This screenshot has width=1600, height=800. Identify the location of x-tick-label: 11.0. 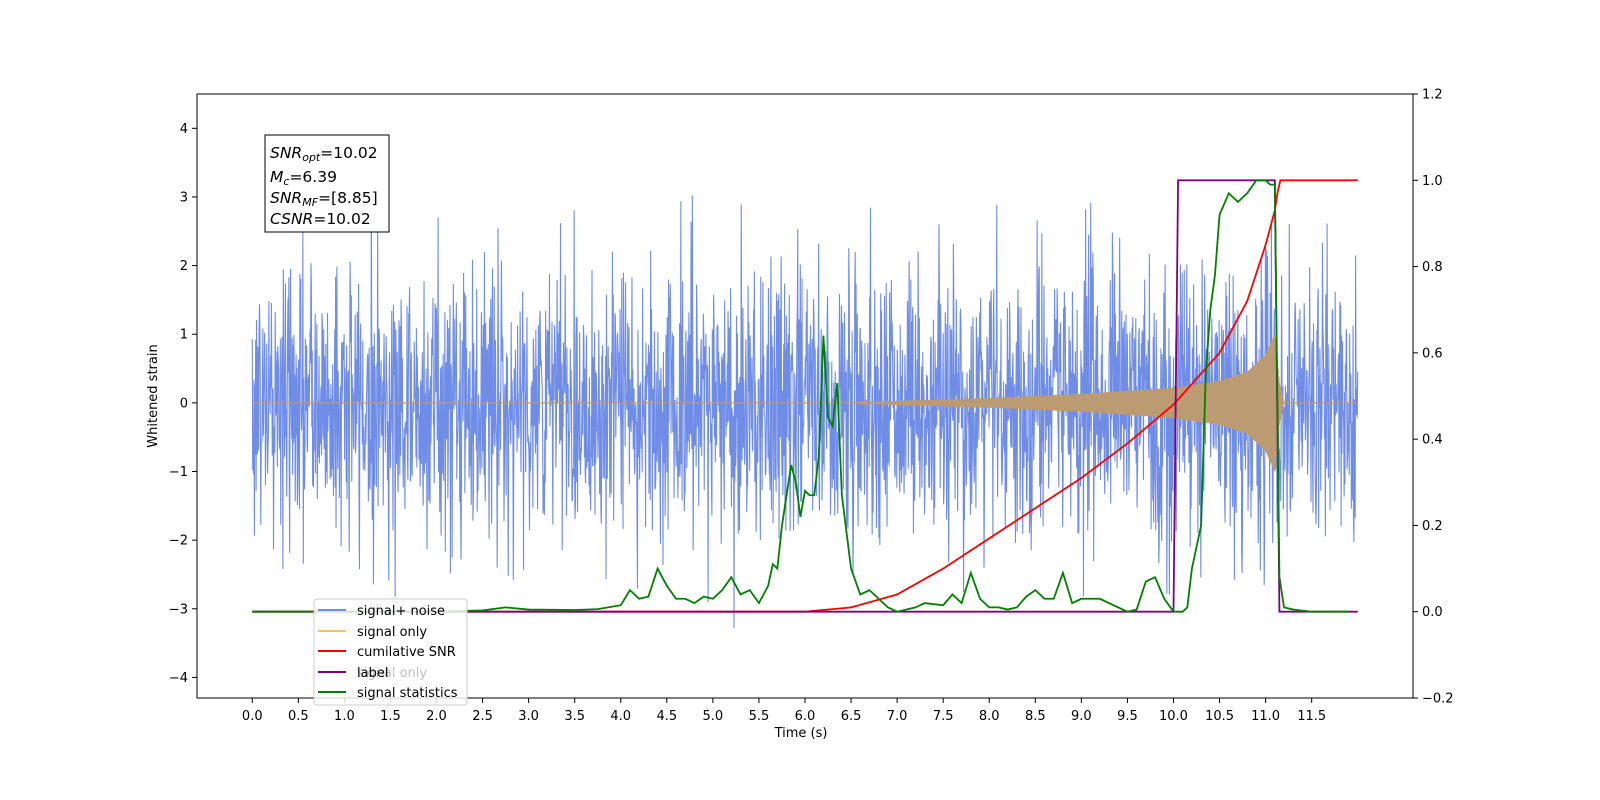
(1265, 716).